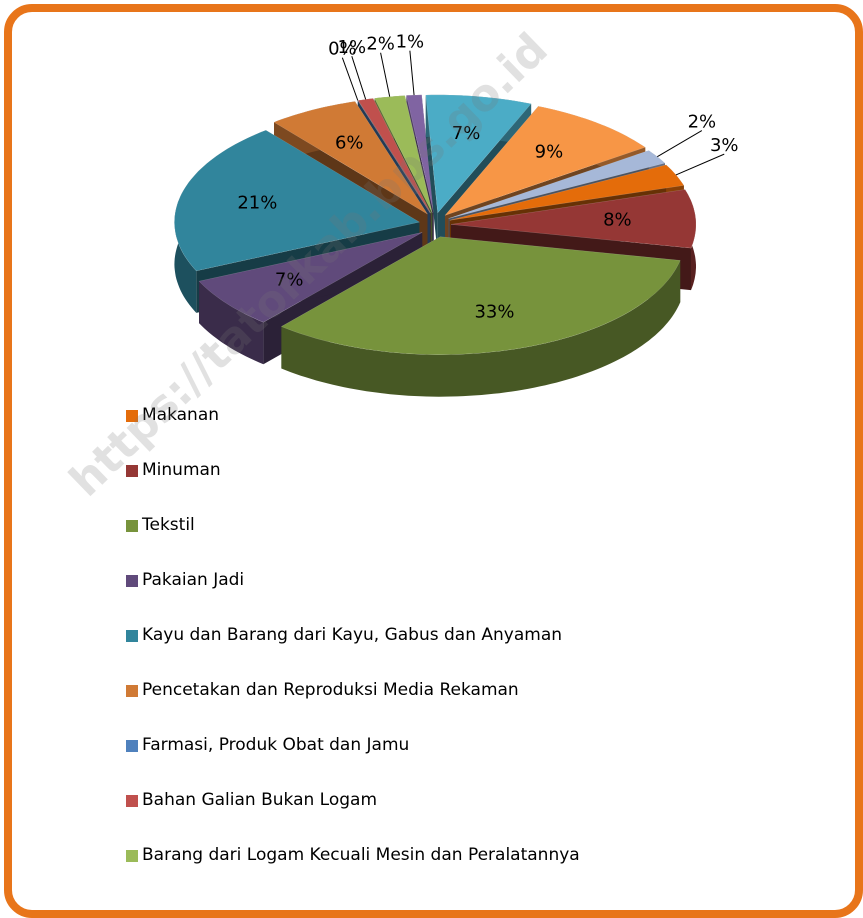 This screenshot has height=918, width=863. I want to click on legend-item: Minuman, so click(382, 484).